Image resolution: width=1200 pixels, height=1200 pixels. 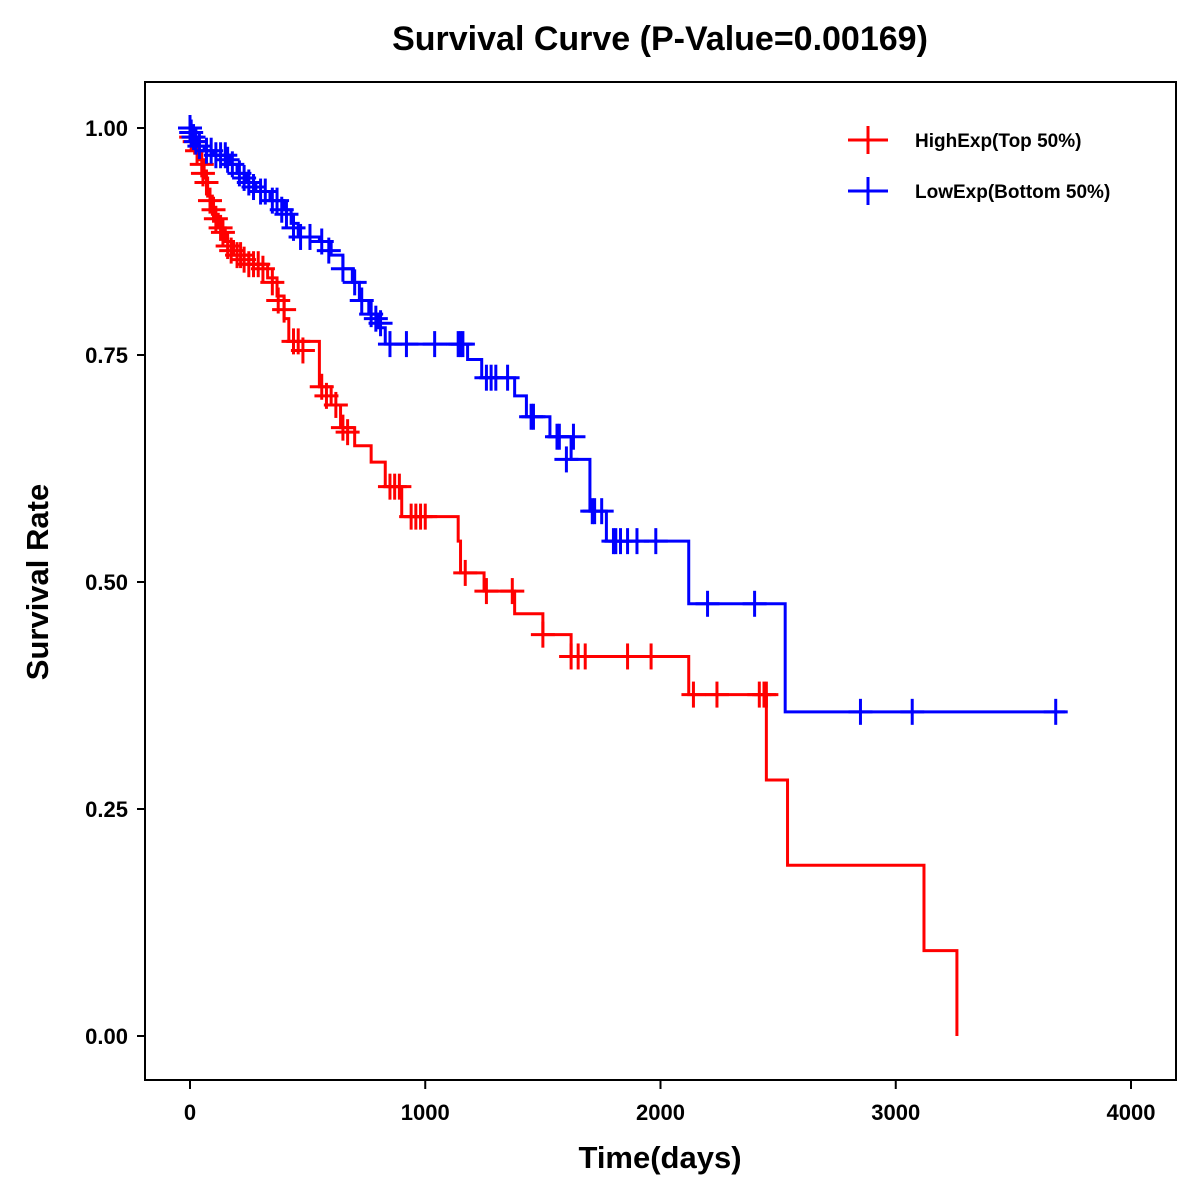 What do you see at coordinates (998, 141) in the screenshot?
I see `legend-label-high: HighExp(Top 50%)` at bounding box center [998, 141].